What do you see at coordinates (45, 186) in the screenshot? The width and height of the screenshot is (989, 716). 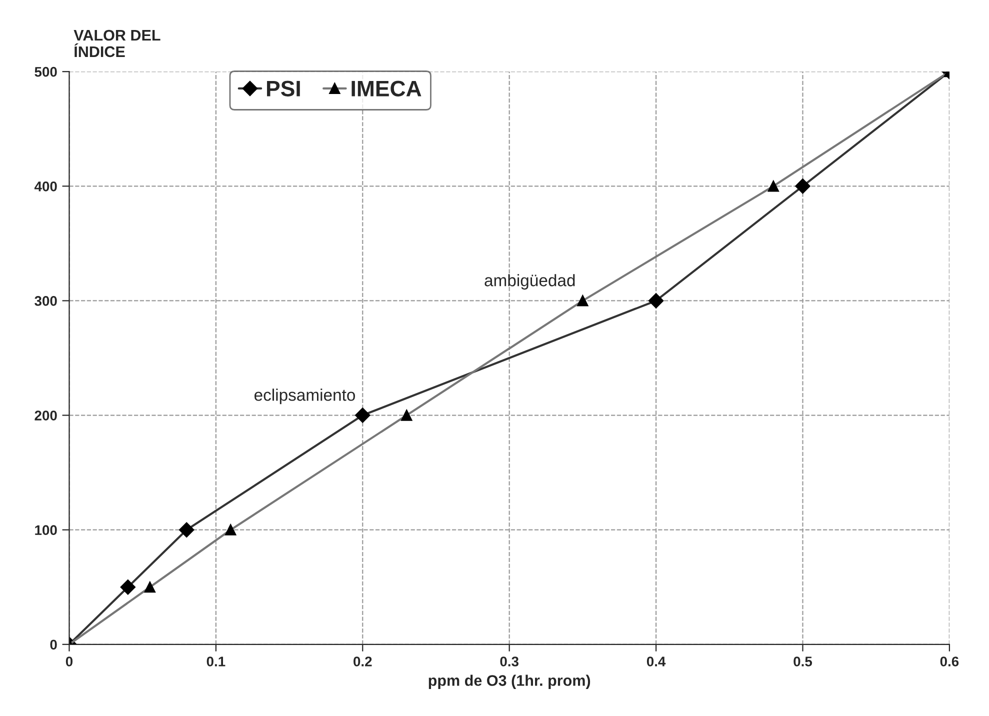 I see `y-tick-label: 400` at bounding box center [45, 186].